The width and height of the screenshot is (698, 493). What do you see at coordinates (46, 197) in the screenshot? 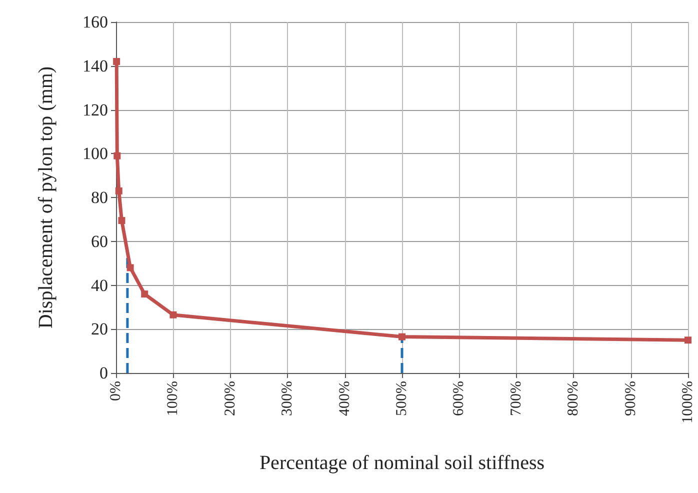
I see `y-axis-title: Displacement of pylon top (mm)` at bounding box center [46, 197].